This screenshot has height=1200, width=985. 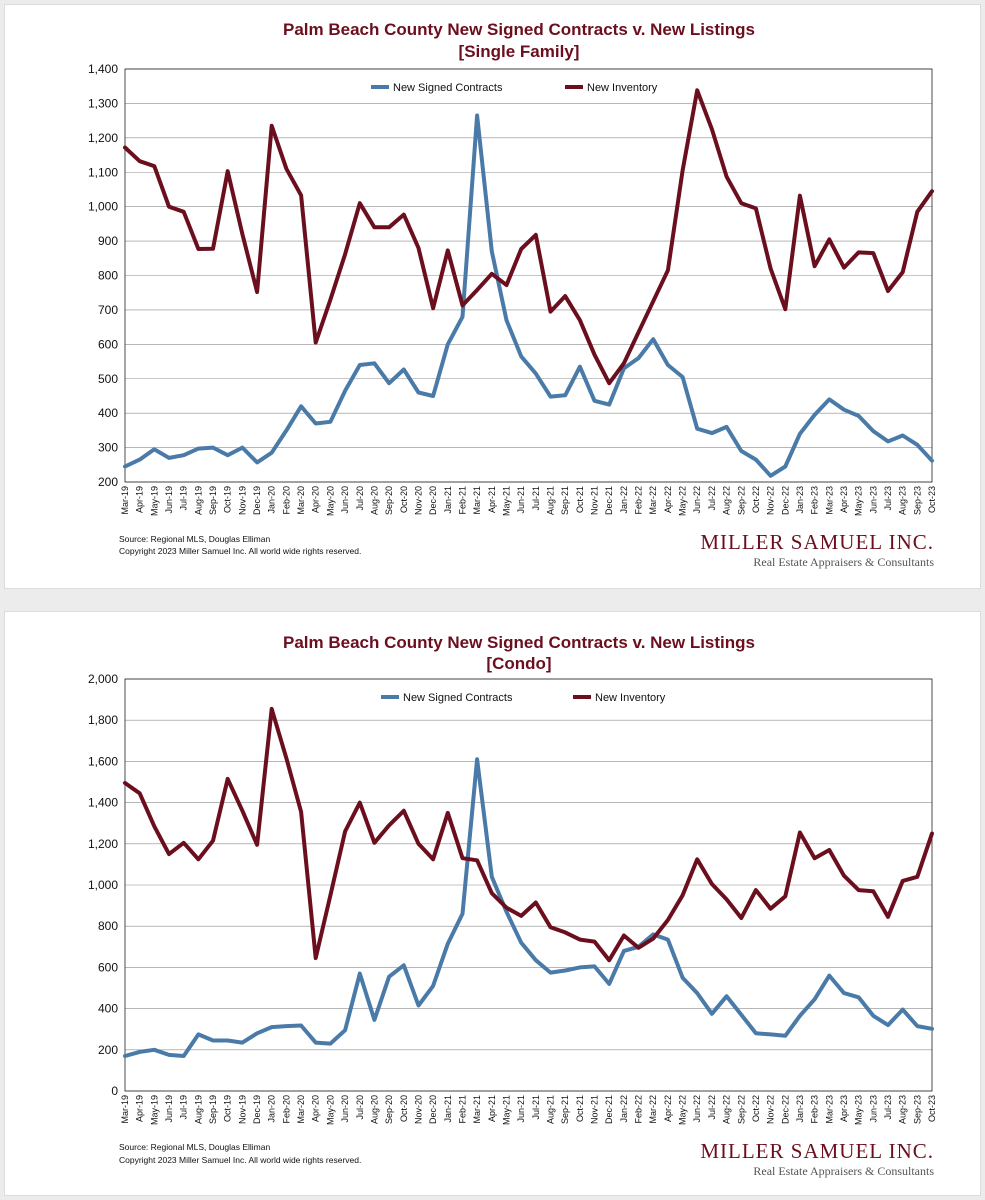 I want to click on x-tick-label: Nov-19, so click(x=242, y=500).